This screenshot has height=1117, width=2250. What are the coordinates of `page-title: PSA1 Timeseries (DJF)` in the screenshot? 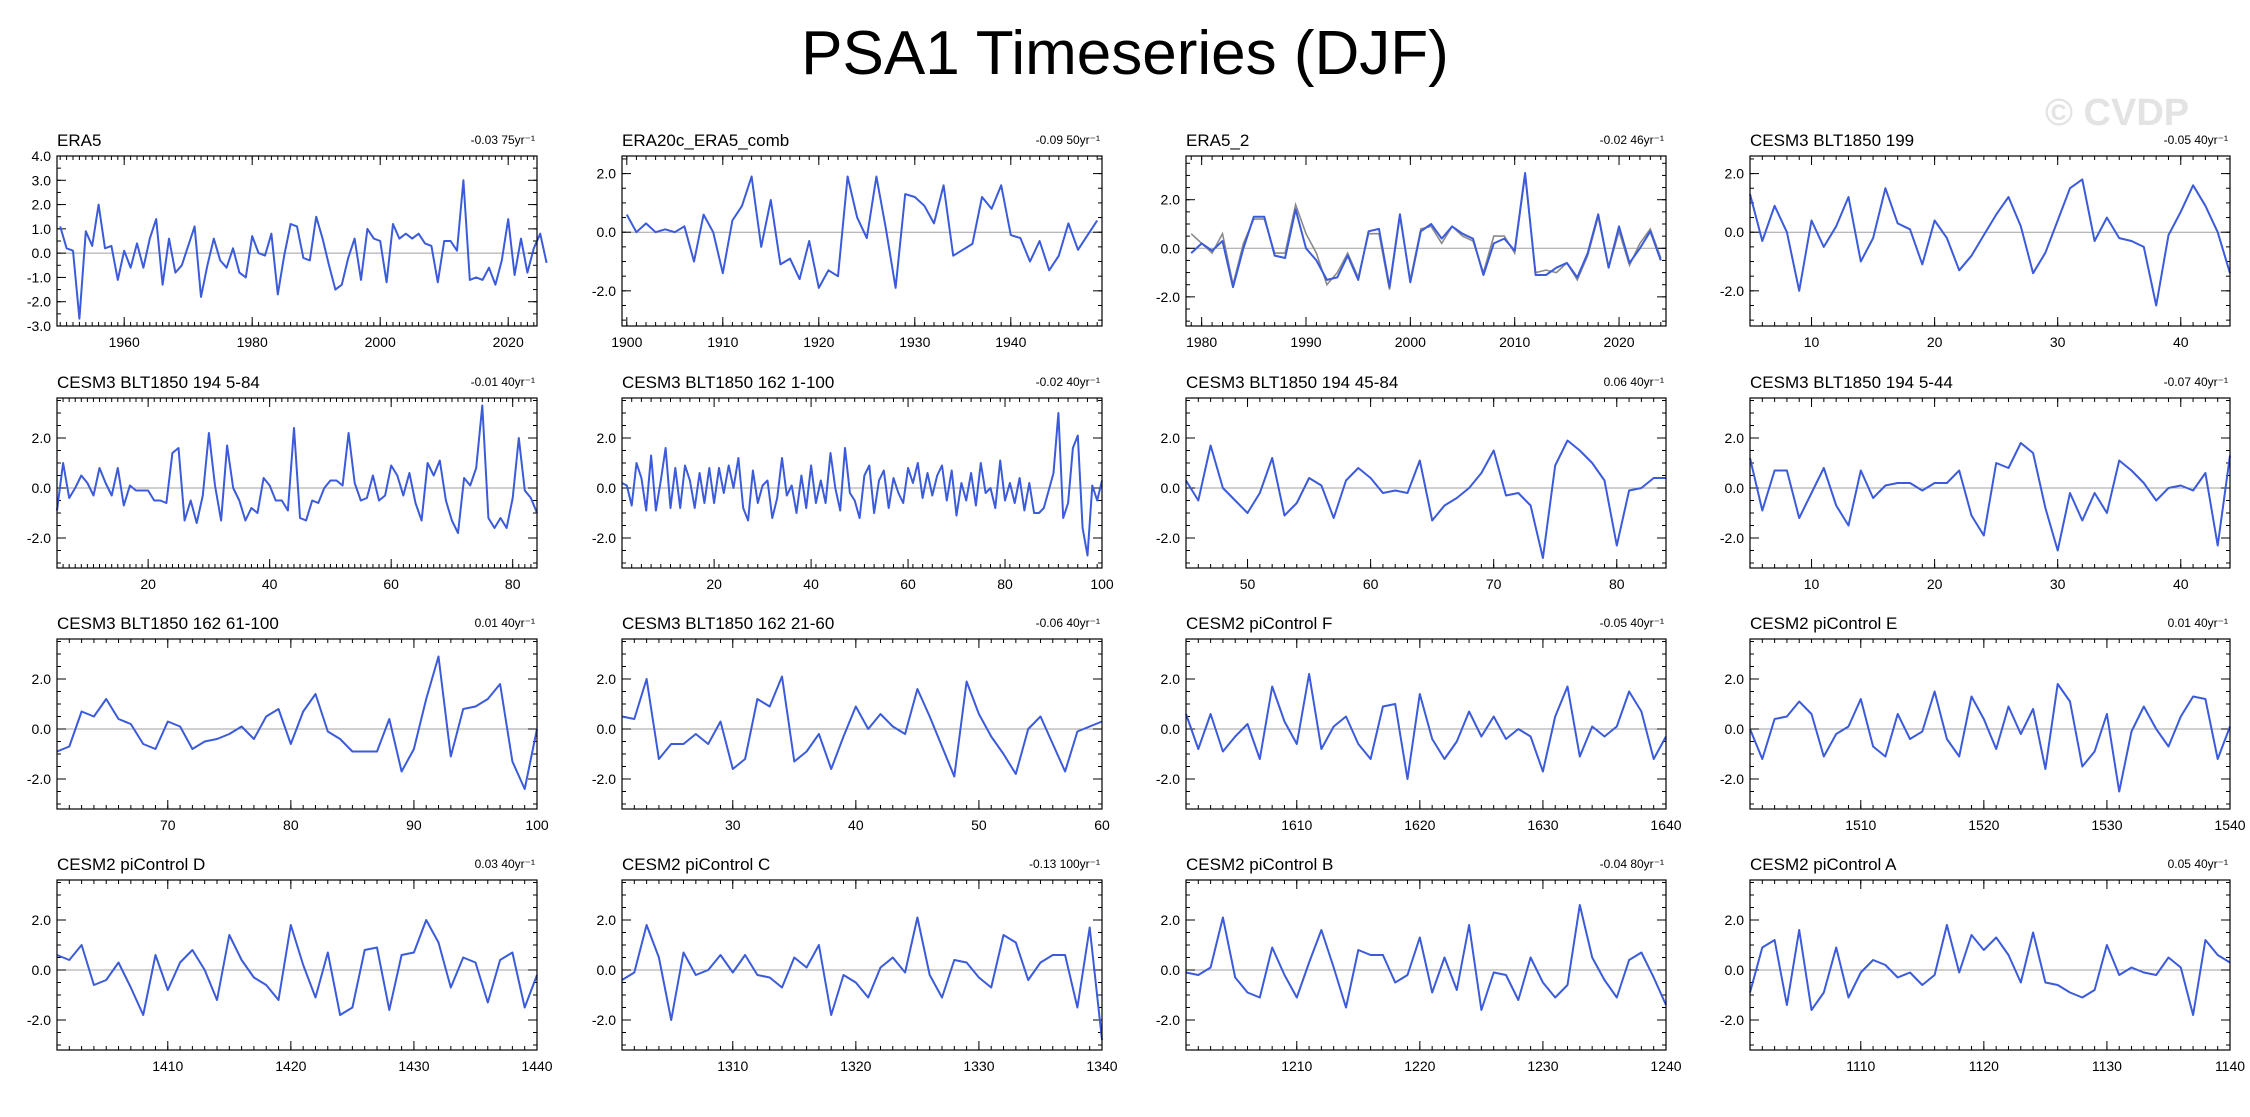 It's located at (1125, 53).